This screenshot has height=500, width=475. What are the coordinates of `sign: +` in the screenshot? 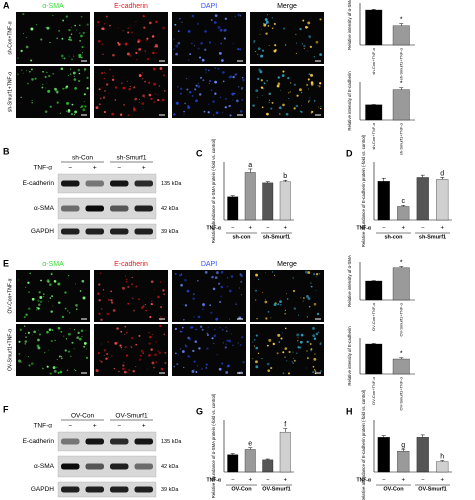 It's located at (144, 426).